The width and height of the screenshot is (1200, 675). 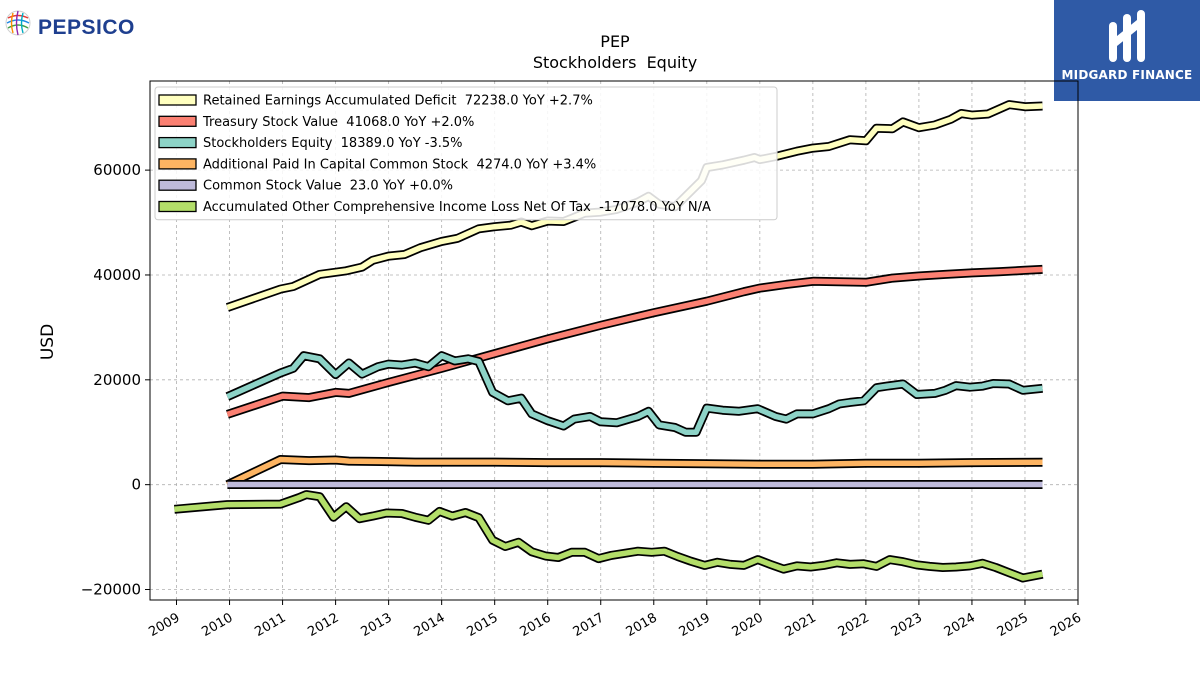 What do you see at coordinates (1066, 625) in the screenshot?
I see `x-tick-label: 2026` at bounding box center [1066, 625].